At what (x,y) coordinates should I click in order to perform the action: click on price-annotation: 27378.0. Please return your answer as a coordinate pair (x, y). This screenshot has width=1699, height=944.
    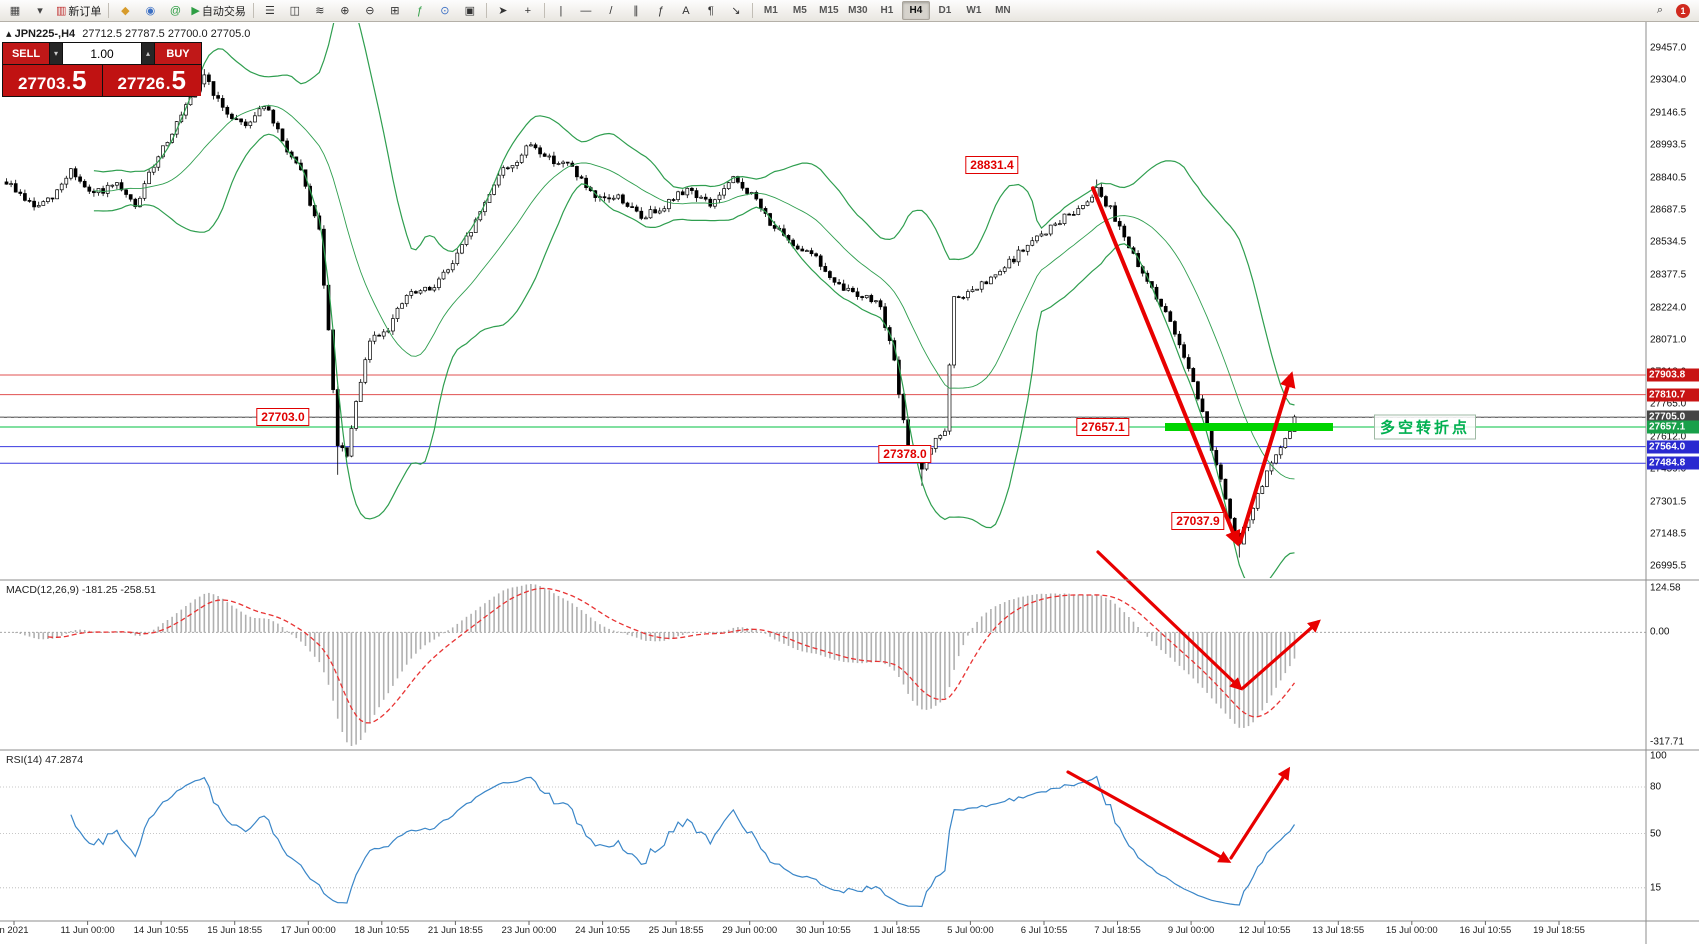
    Looking at the image, I should click on (905, 453).